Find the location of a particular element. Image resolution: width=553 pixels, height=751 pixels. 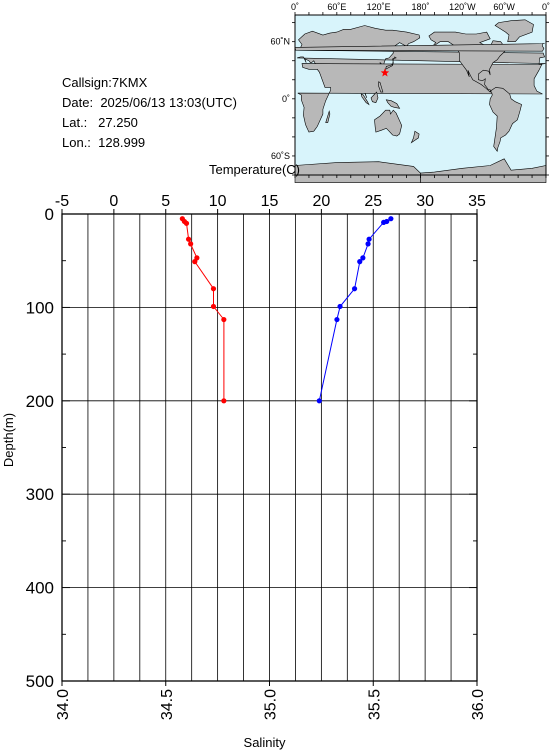

y-tick-label: 500 is located at coordinates (40, 681).